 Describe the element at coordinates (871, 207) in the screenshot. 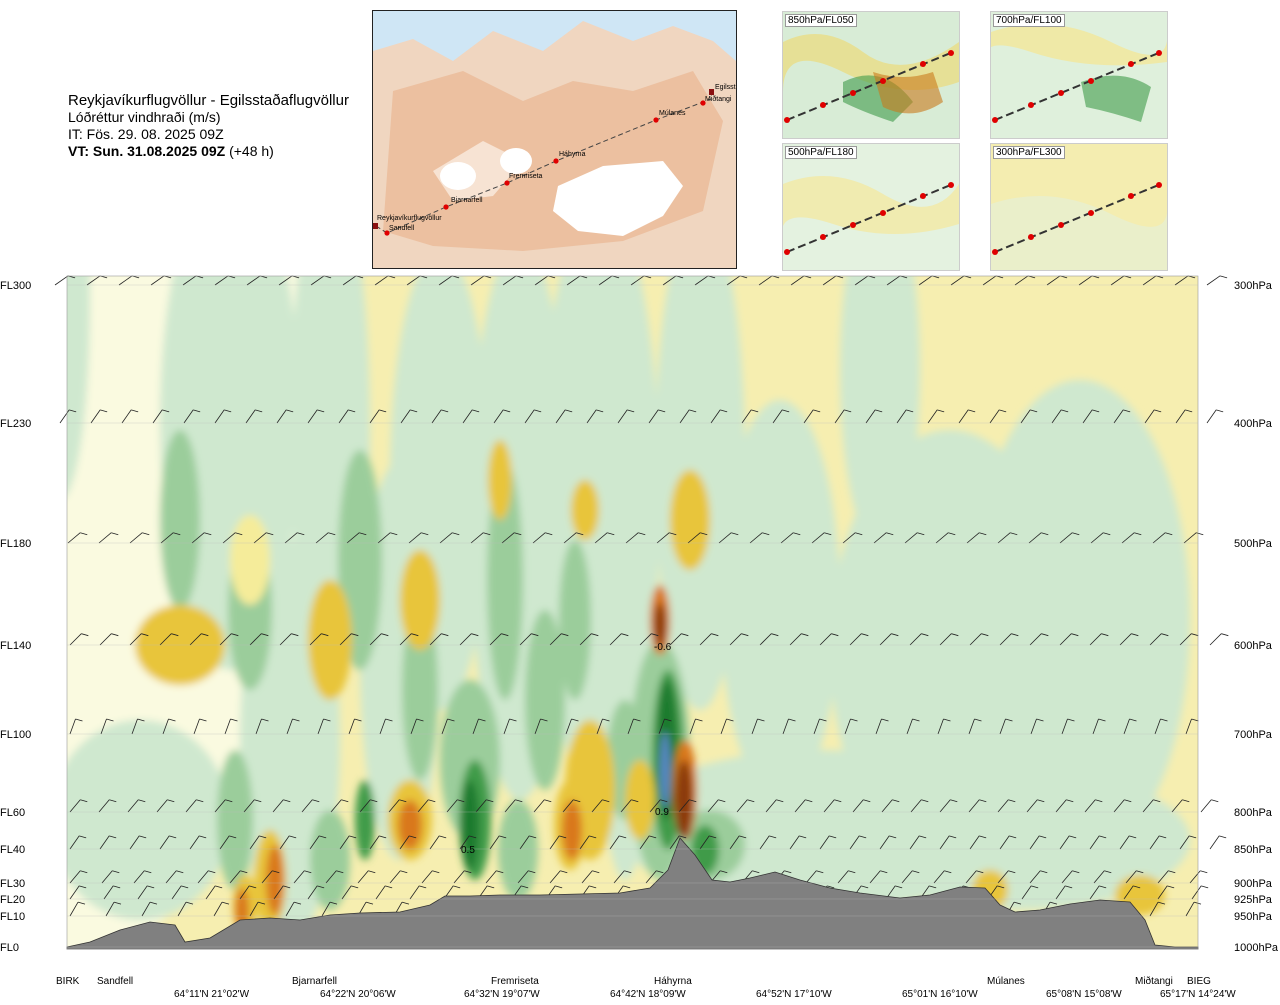

I see `thumb-500hpa: 500hPa/FL180` at that location.